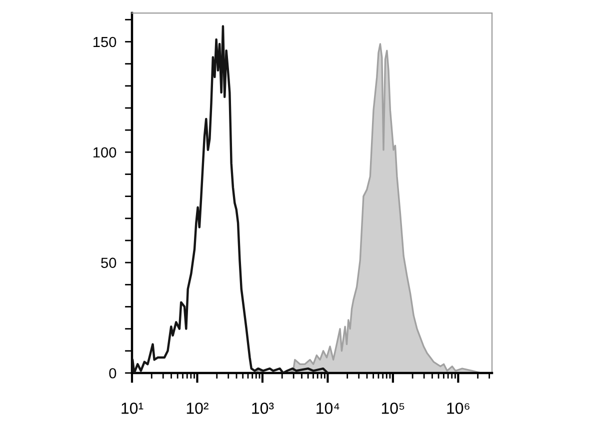  Describe the element at coordinates (197, 408) in the screenshot. I see `x-tick-label: 10²` at that location.